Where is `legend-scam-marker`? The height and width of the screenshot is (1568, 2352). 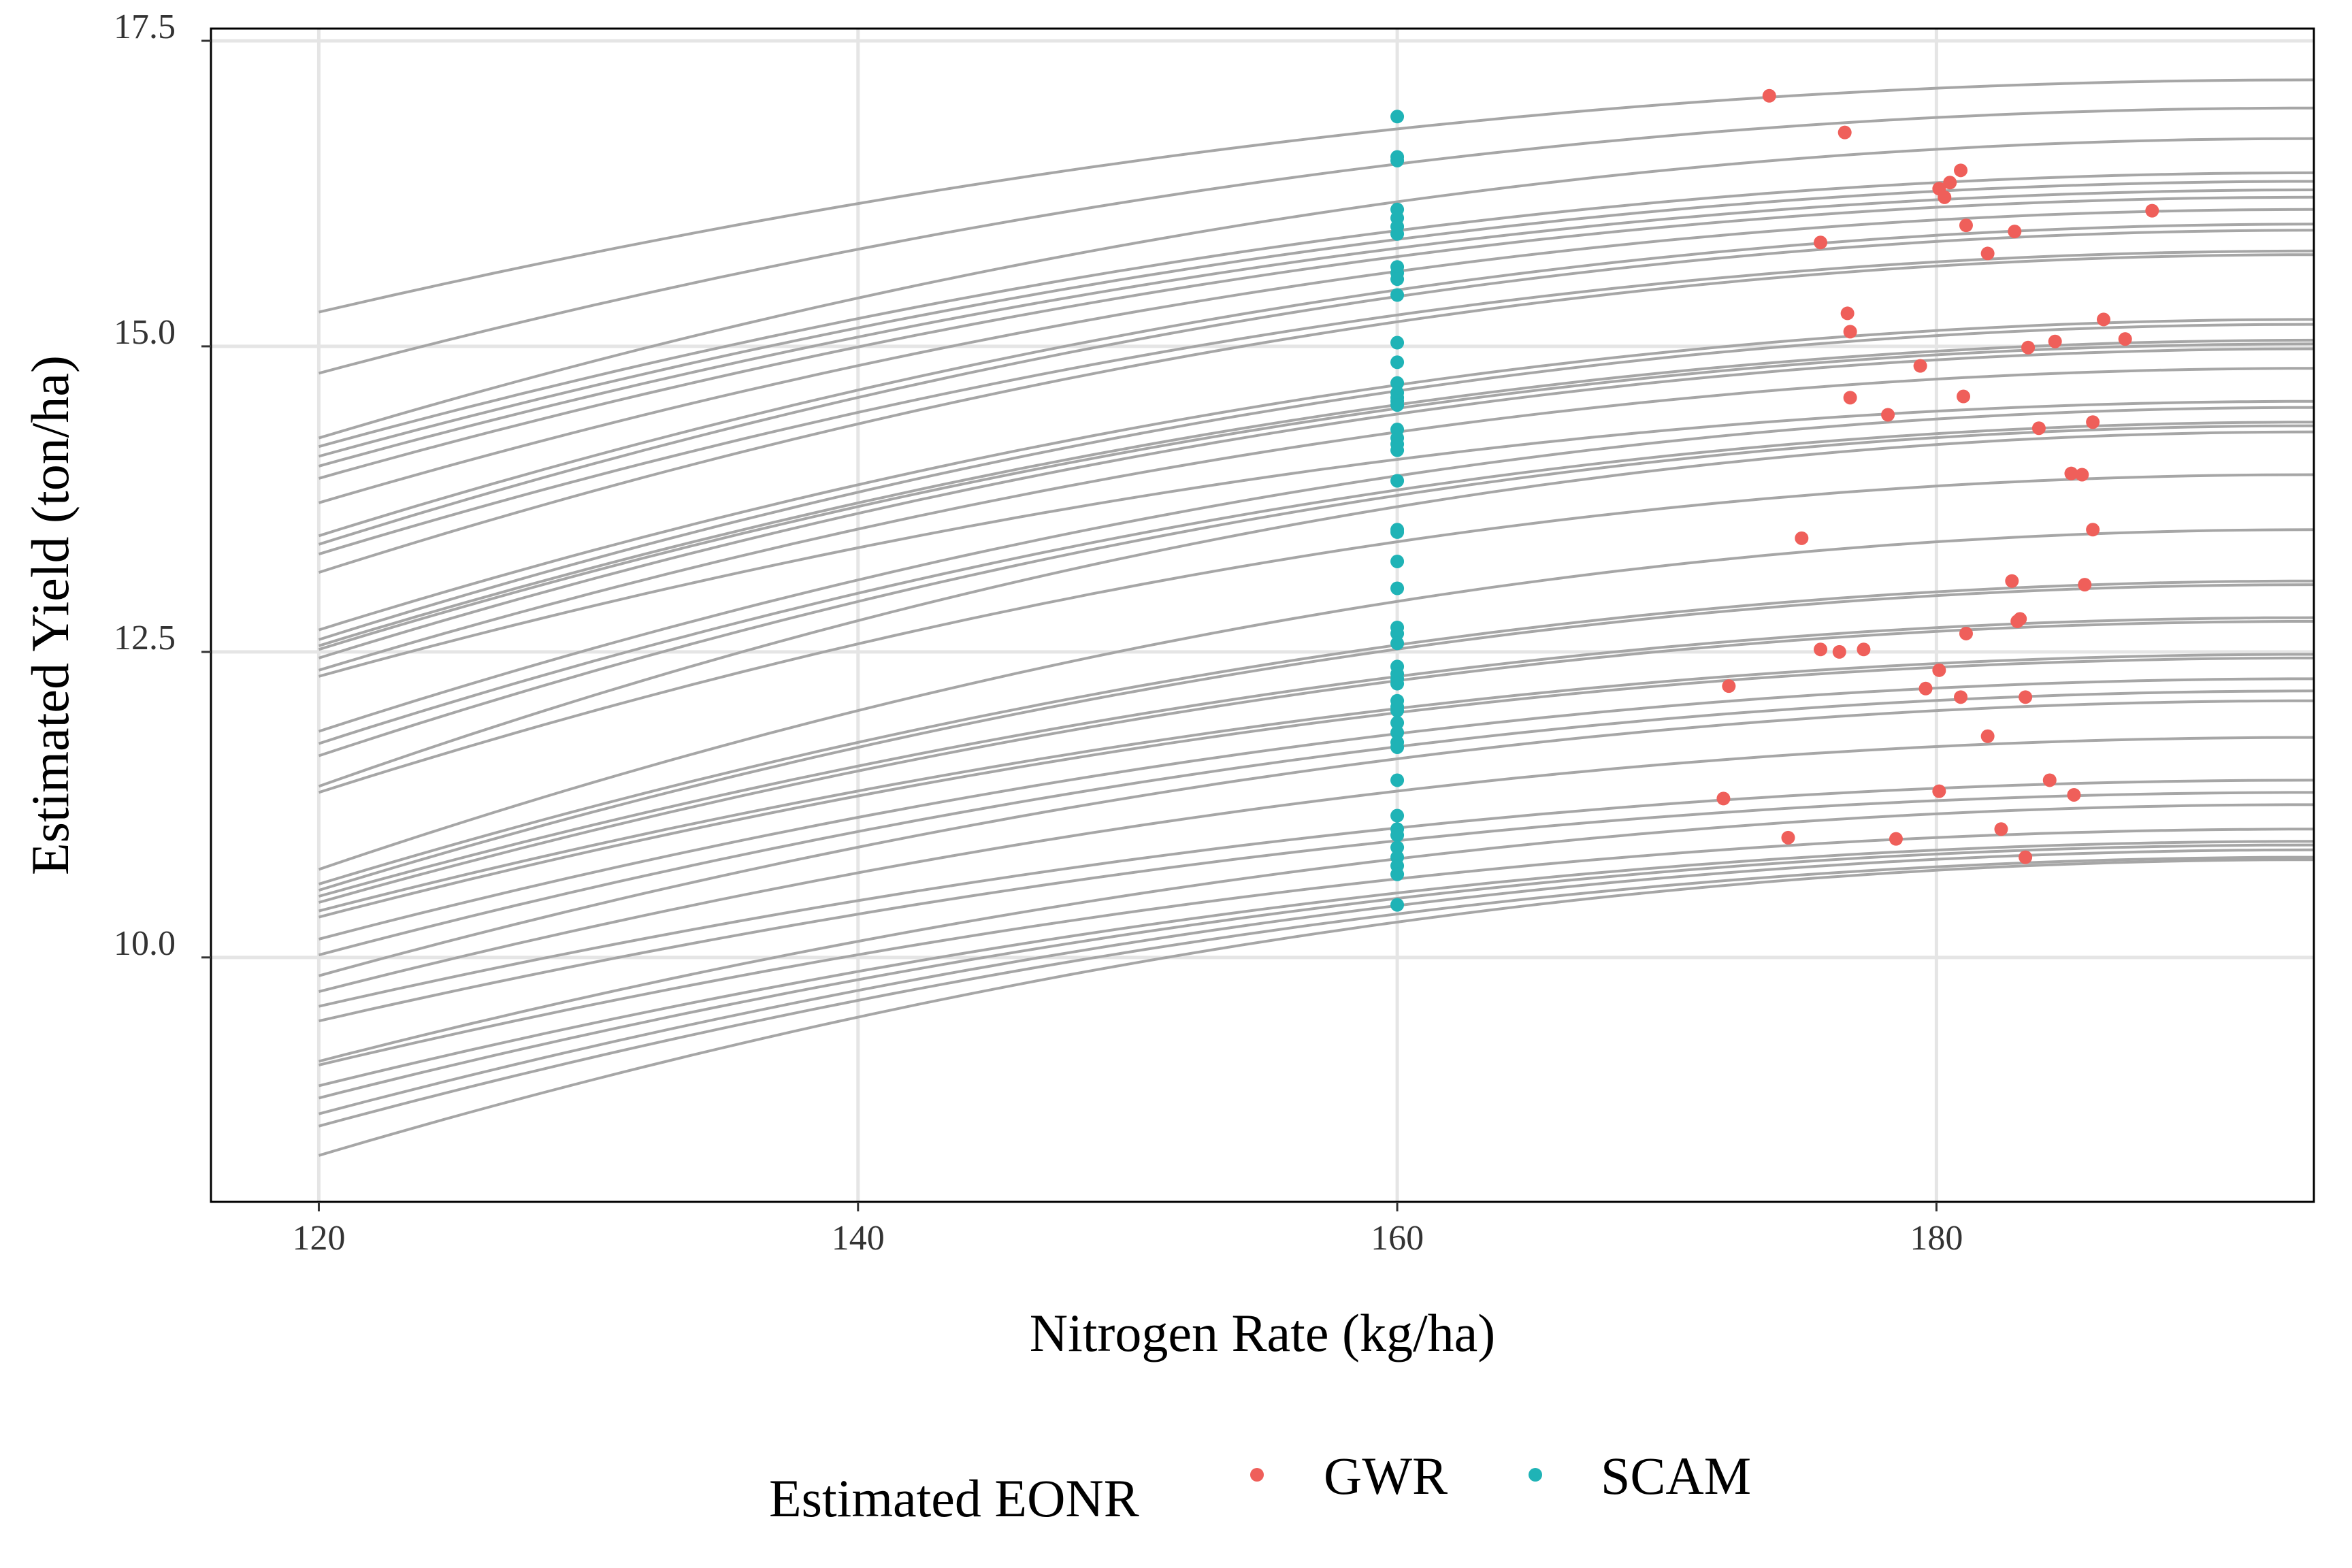 legend-scam-marker is located at coordinates (1535, 1475).